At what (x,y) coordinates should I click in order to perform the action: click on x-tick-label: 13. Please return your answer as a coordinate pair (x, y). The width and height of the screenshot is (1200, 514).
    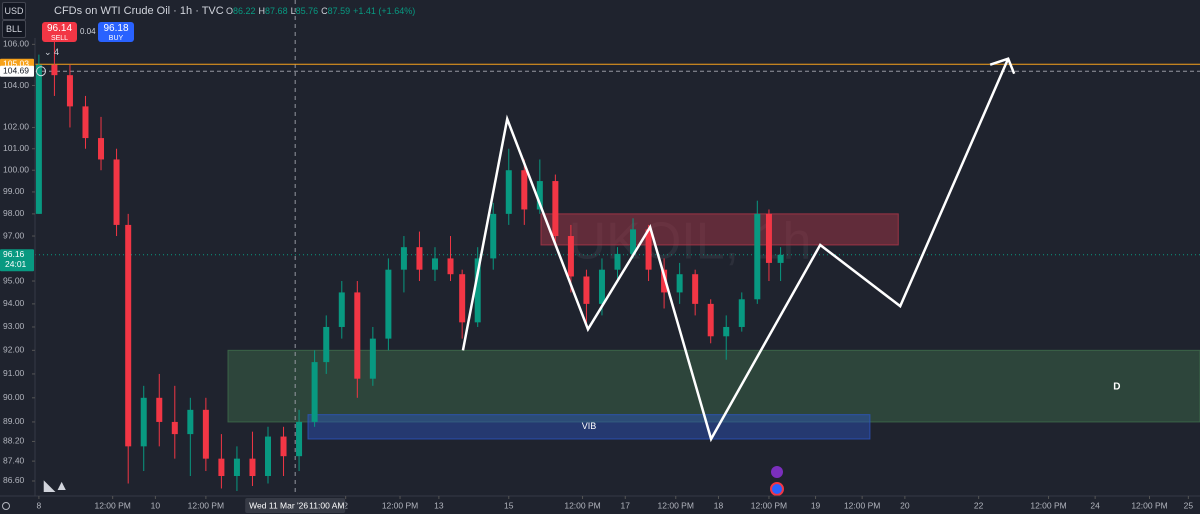
    Looking at the image, I should click on (439, 505).